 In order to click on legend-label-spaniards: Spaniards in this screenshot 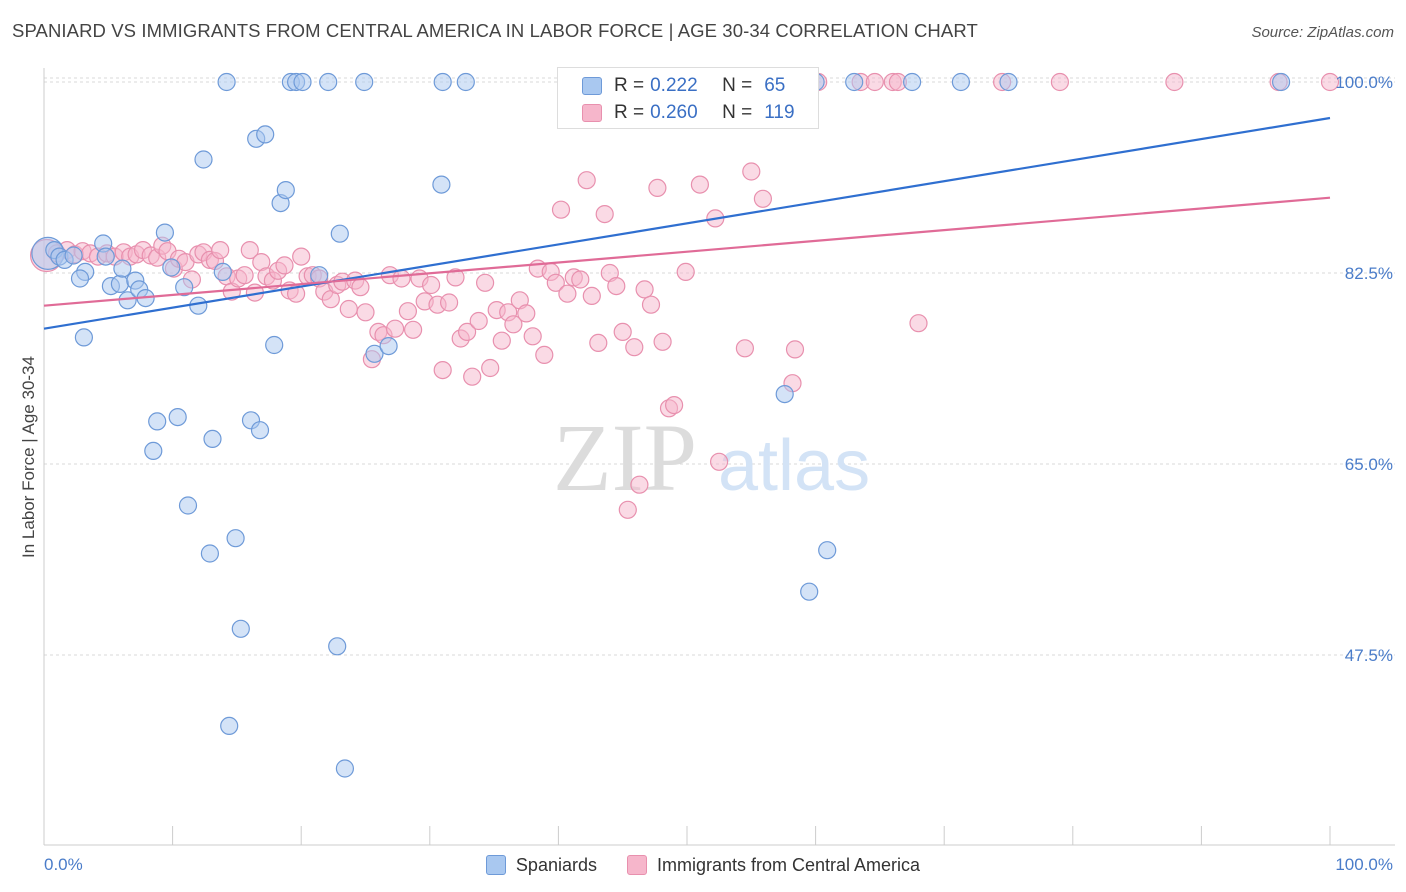, I will do `click(556, 864)`.